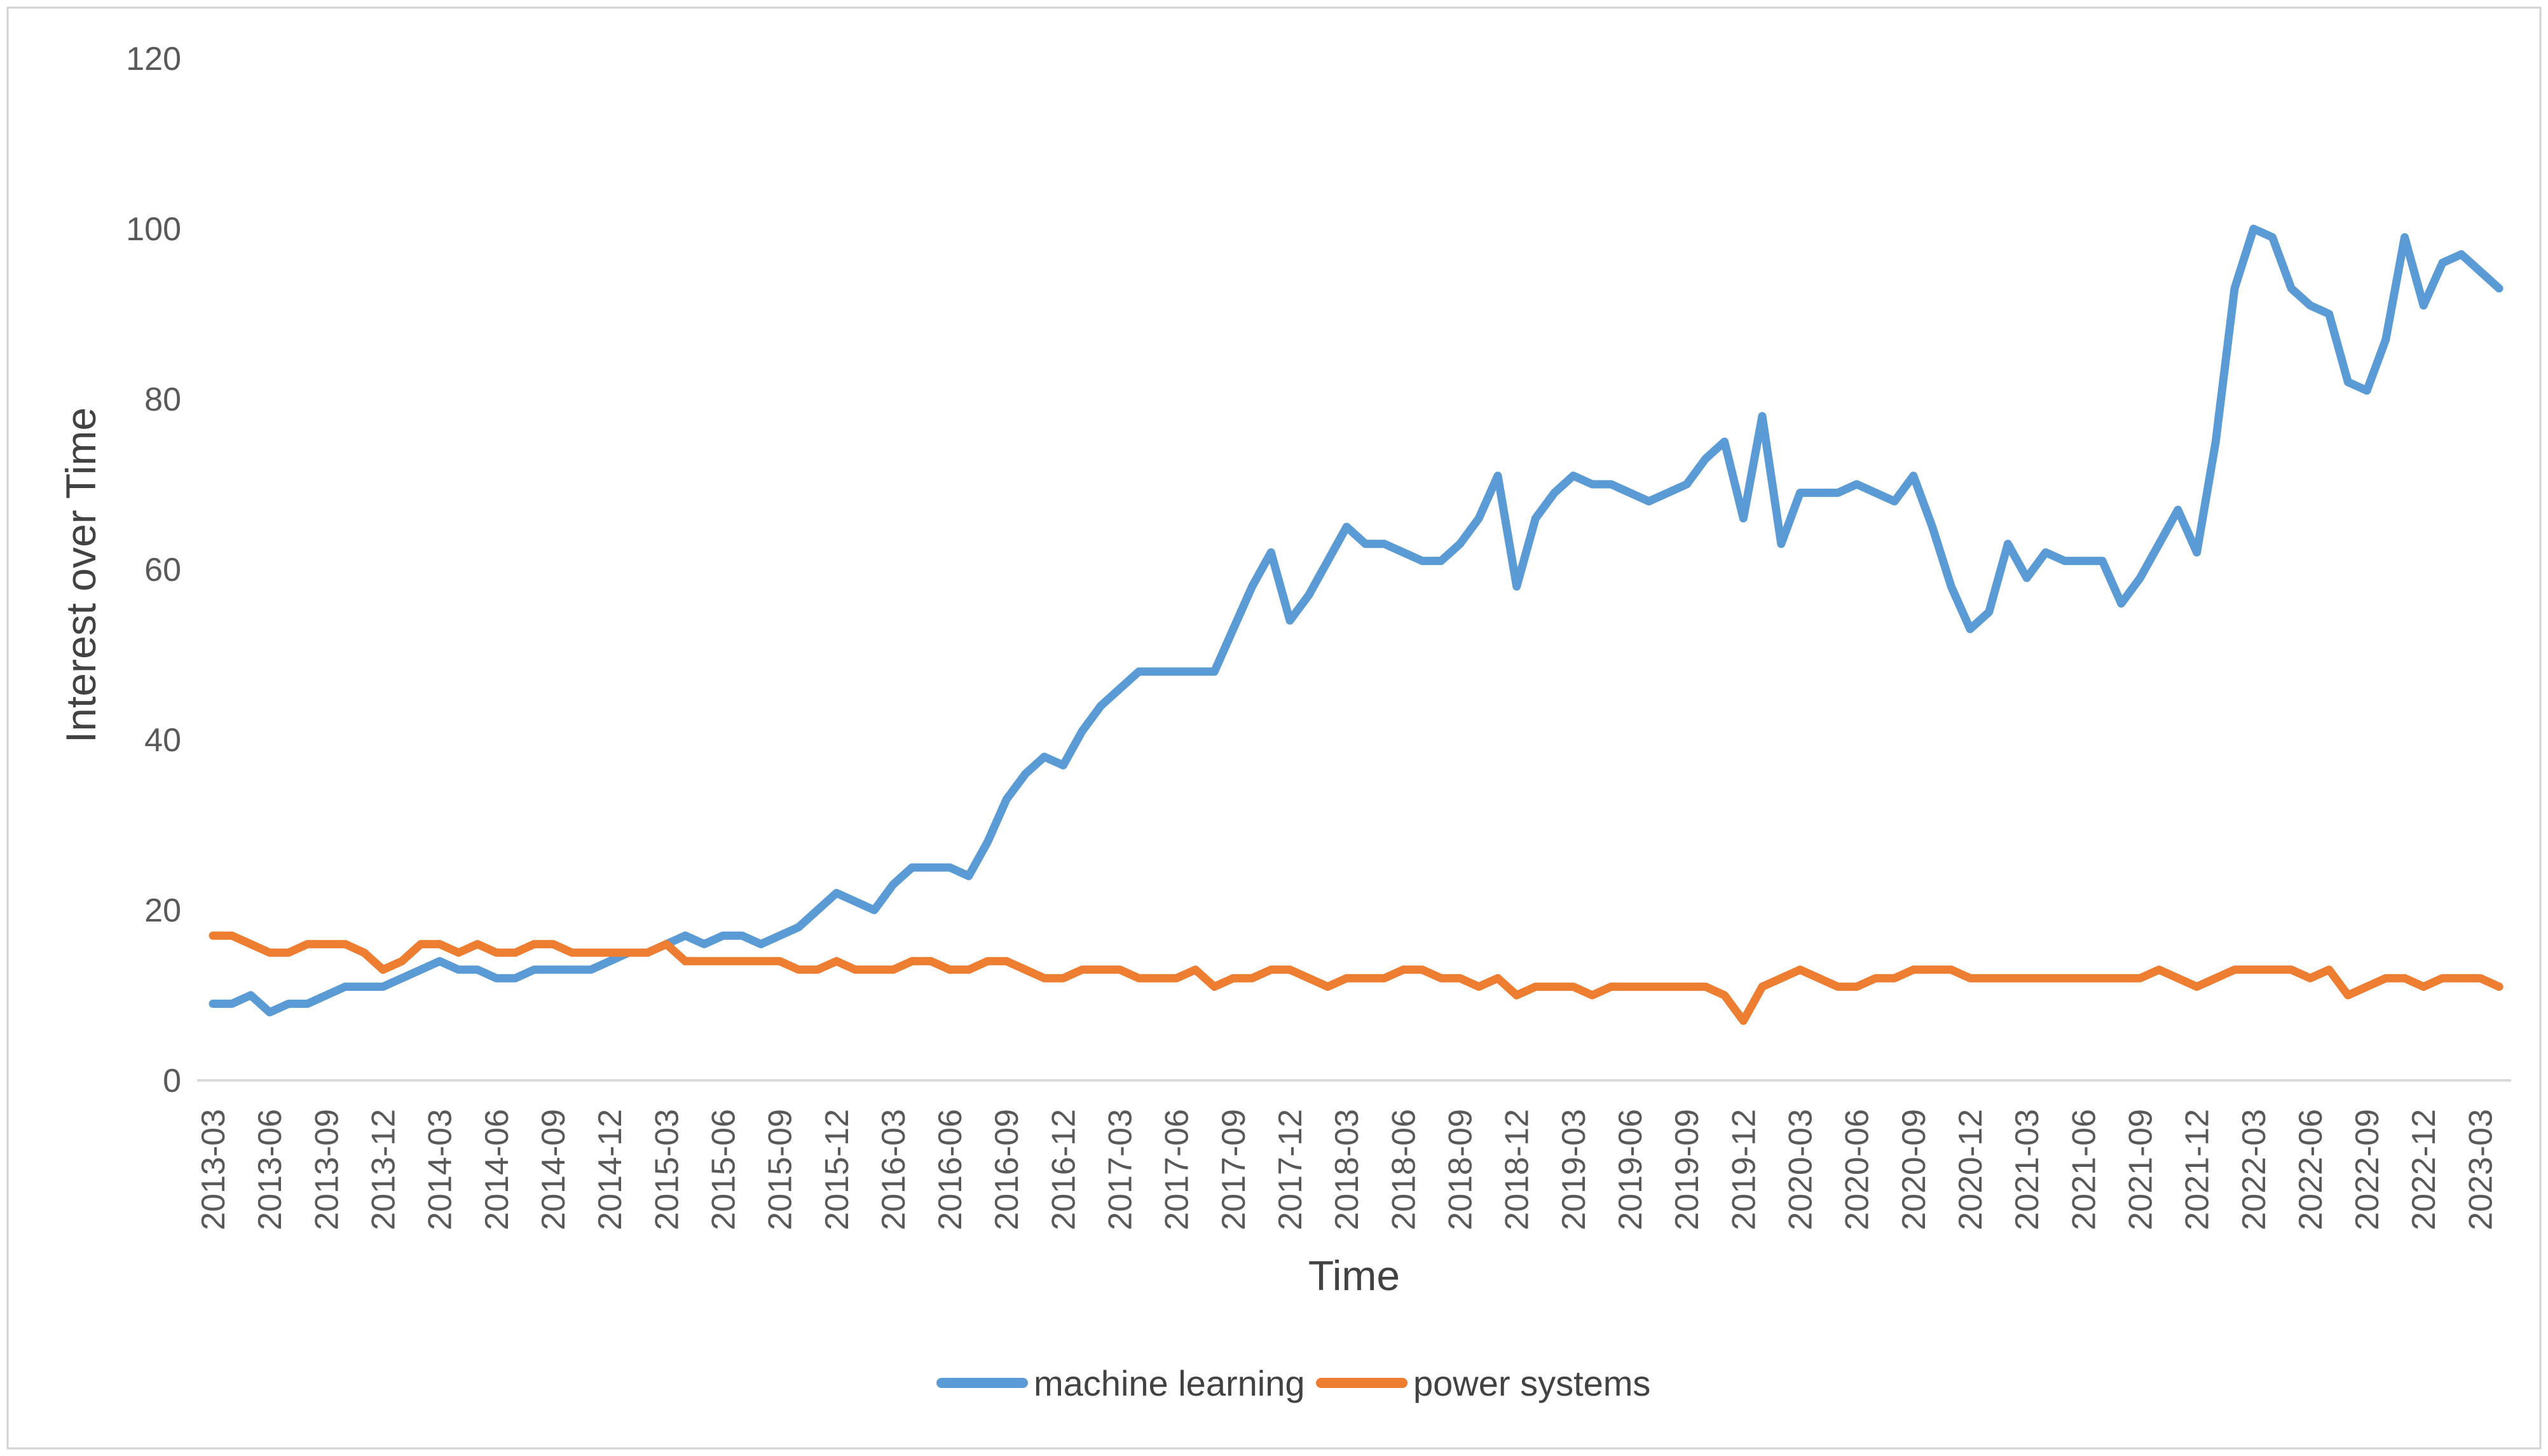 This screenshot has height=1456, width=2548. I want to click on x-axis-tick-label: 2013-03, so click(214, 1169).